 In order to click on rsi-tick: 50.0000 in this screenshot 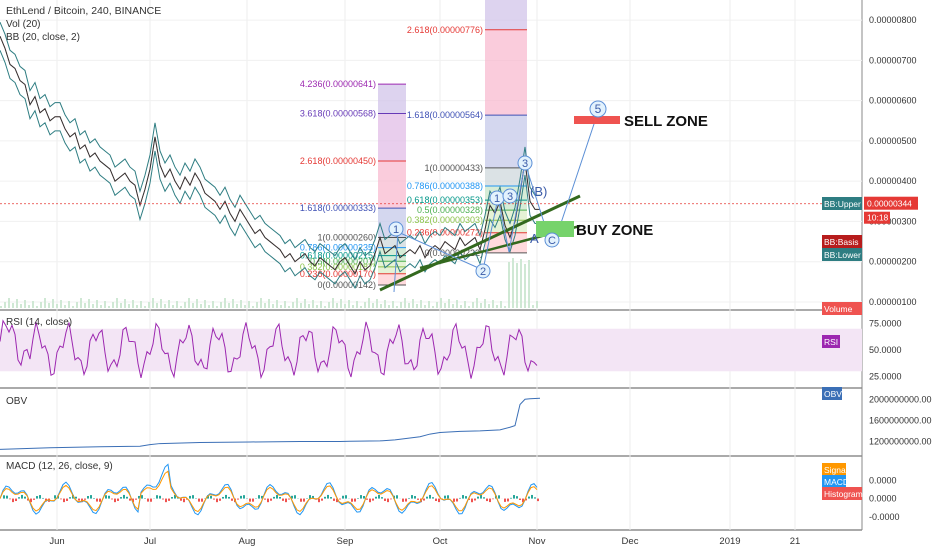, I will do `click(885, 350)`.